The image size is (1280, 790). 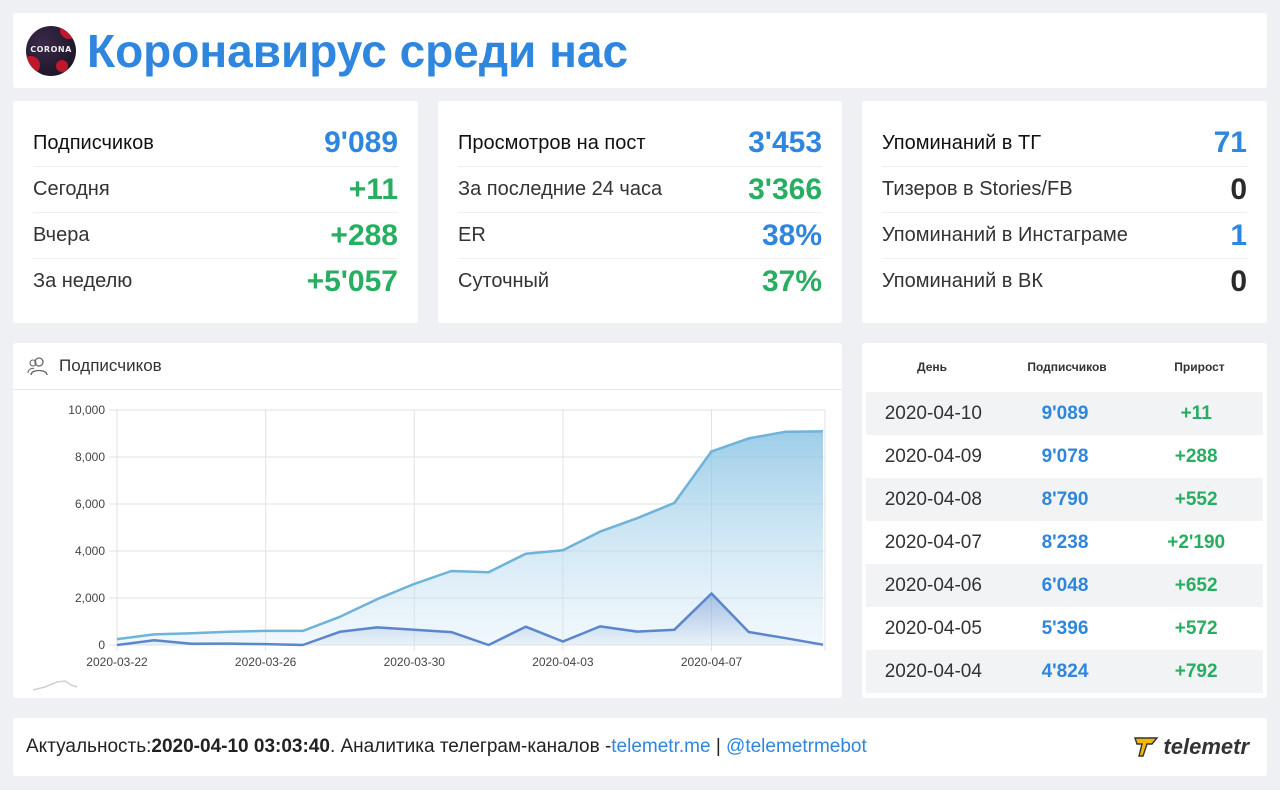 I want to click on stat-row: Вчера +288, so click(x=215, y=235).